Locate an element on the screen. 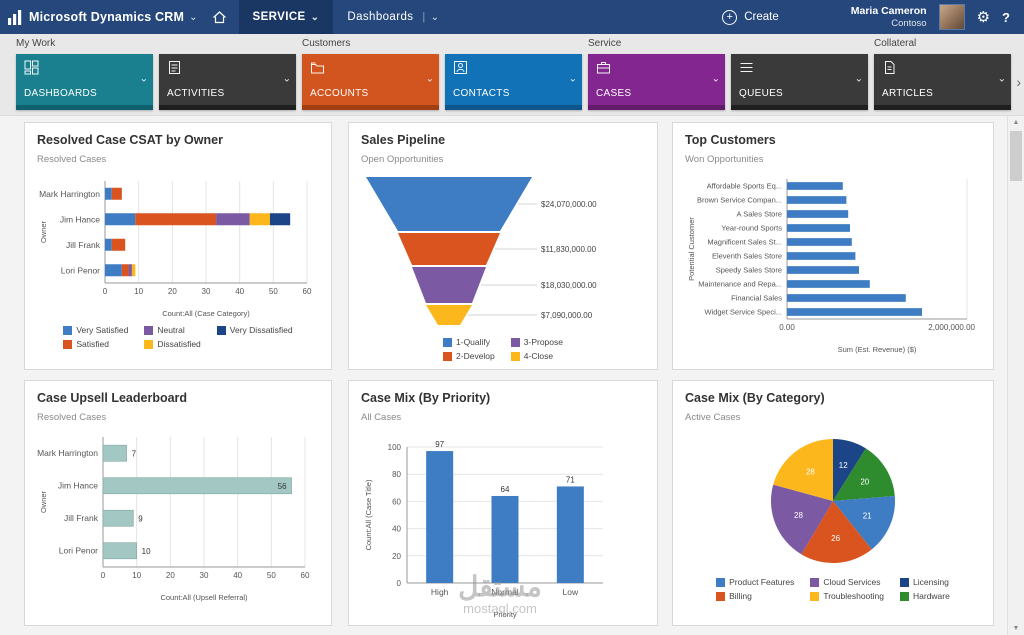  panel-subtitle: Active Cases is located at coordinates (713, 417).